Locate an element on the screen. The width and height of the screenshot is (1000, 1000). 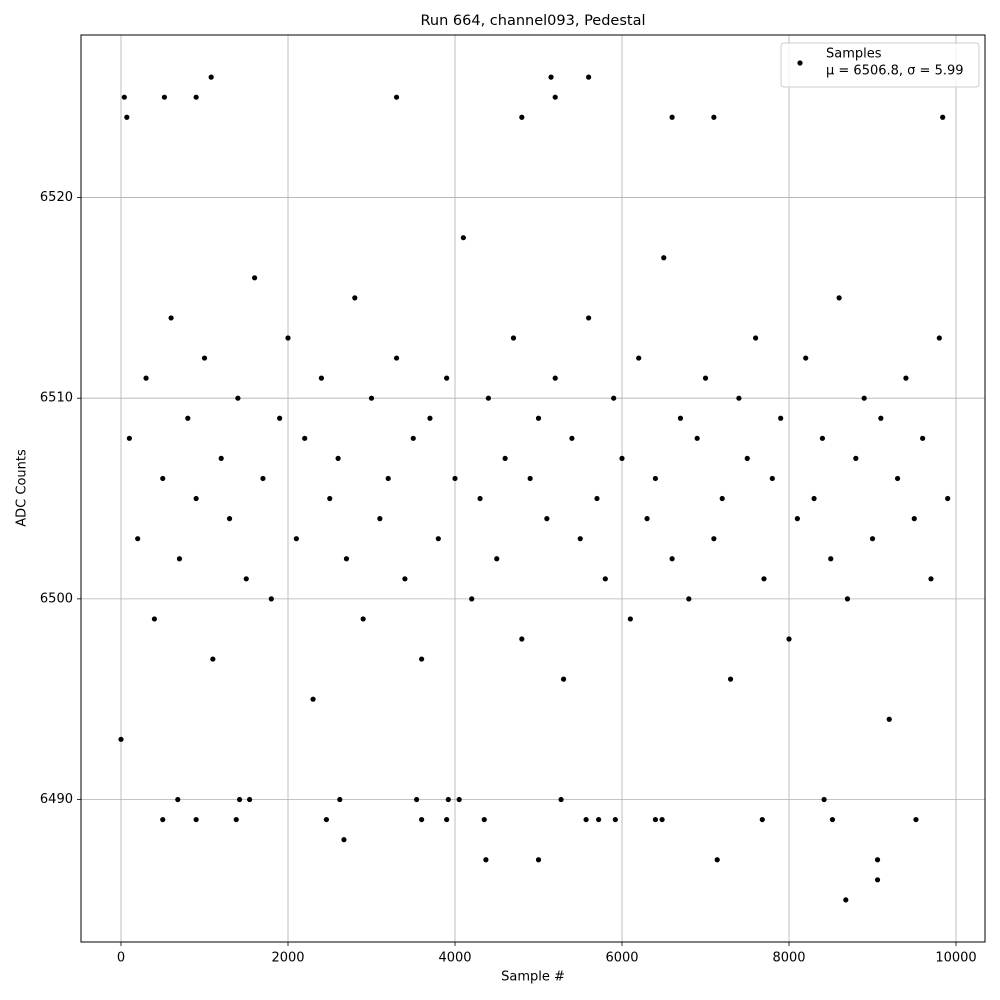
x-tick-label: 8000 is located at coordinates (788, 958).